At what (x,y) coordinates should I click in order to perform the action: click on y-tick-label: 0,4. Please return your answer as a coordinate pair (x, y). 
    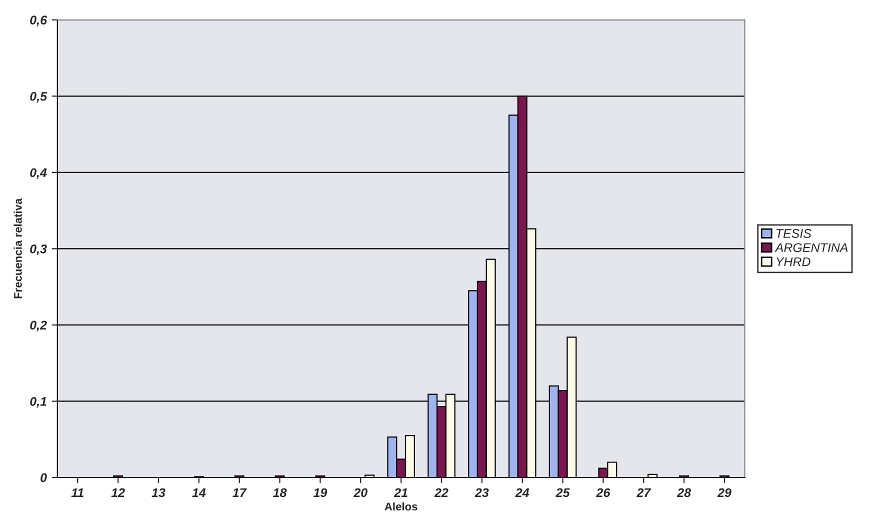
    Looking at the image, I should click on (38, 173).